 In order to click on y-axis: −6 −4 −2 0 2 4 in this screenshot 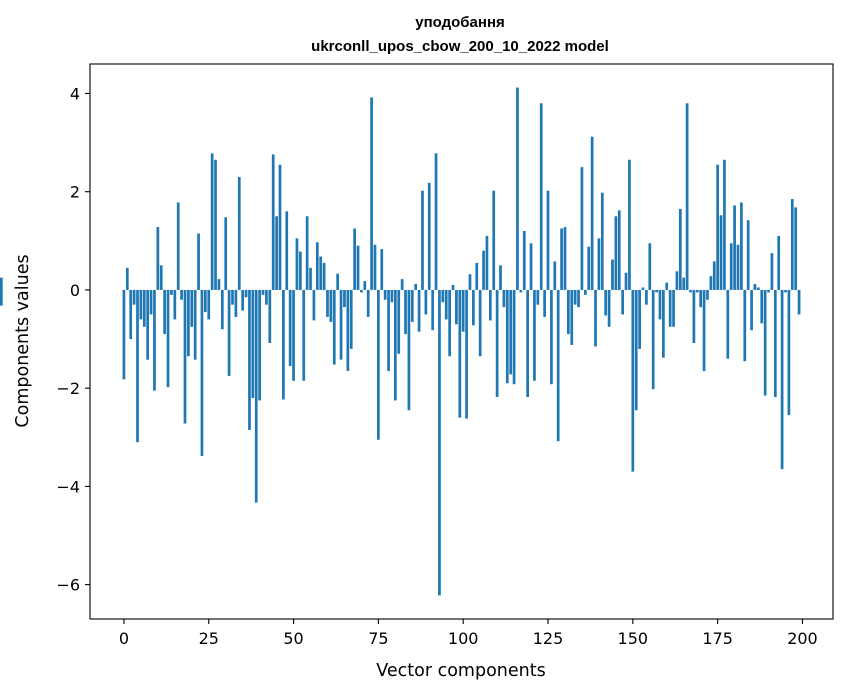, I will do `click(73, 339)`.